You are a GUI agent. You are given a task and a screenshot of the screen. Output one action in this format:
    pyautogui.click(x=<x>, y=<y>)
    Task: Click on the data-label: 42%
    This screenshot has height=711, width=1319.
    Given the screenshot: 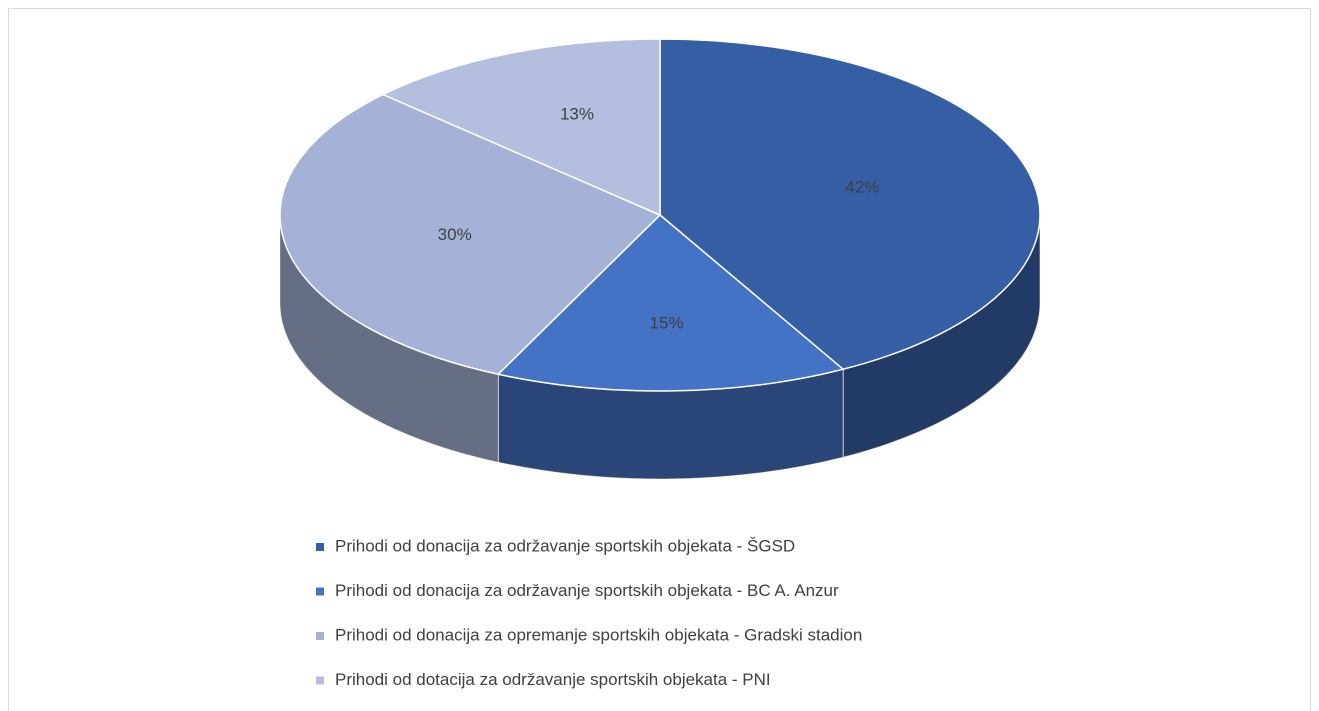 What is the action you would take?
    pyautogui.click(x=862, y=186)
    